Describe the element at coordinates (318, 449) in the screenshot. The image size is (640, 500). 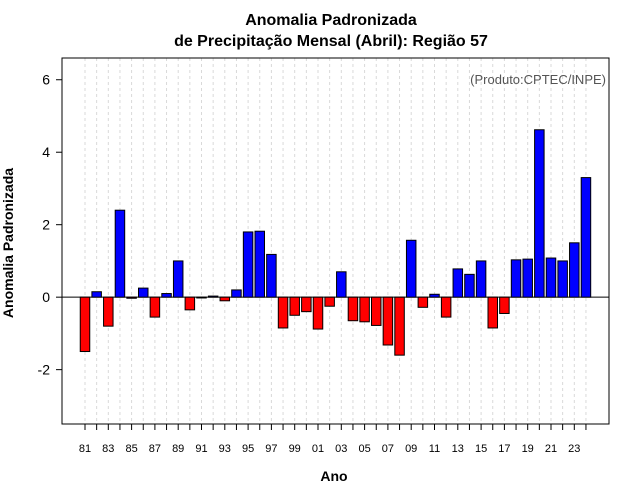
I see `x-tick-label: 01` at that location.